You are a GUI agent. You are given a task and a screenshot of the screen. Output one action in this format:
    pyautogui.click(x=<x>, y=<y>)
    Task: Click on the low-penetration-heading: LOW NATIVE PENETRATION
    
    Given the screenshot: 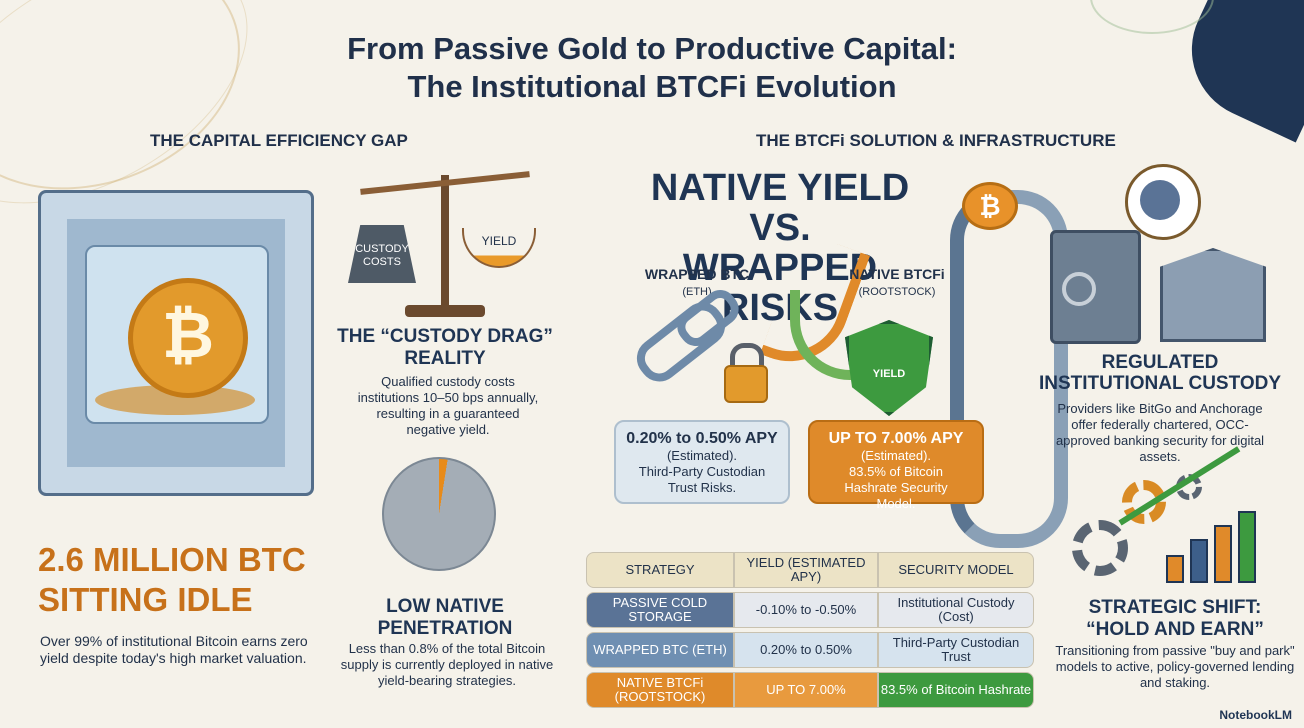 What is the action you would take?
    pyautogui.click(x=445, y=618)
    